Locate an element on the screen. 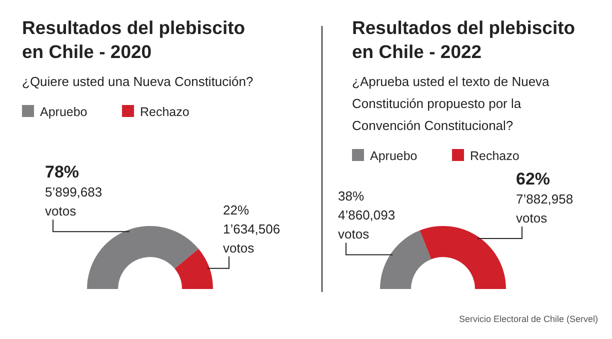  text: Servicio Electoral de Chile (Servel) is located at coordinates (528, 319).